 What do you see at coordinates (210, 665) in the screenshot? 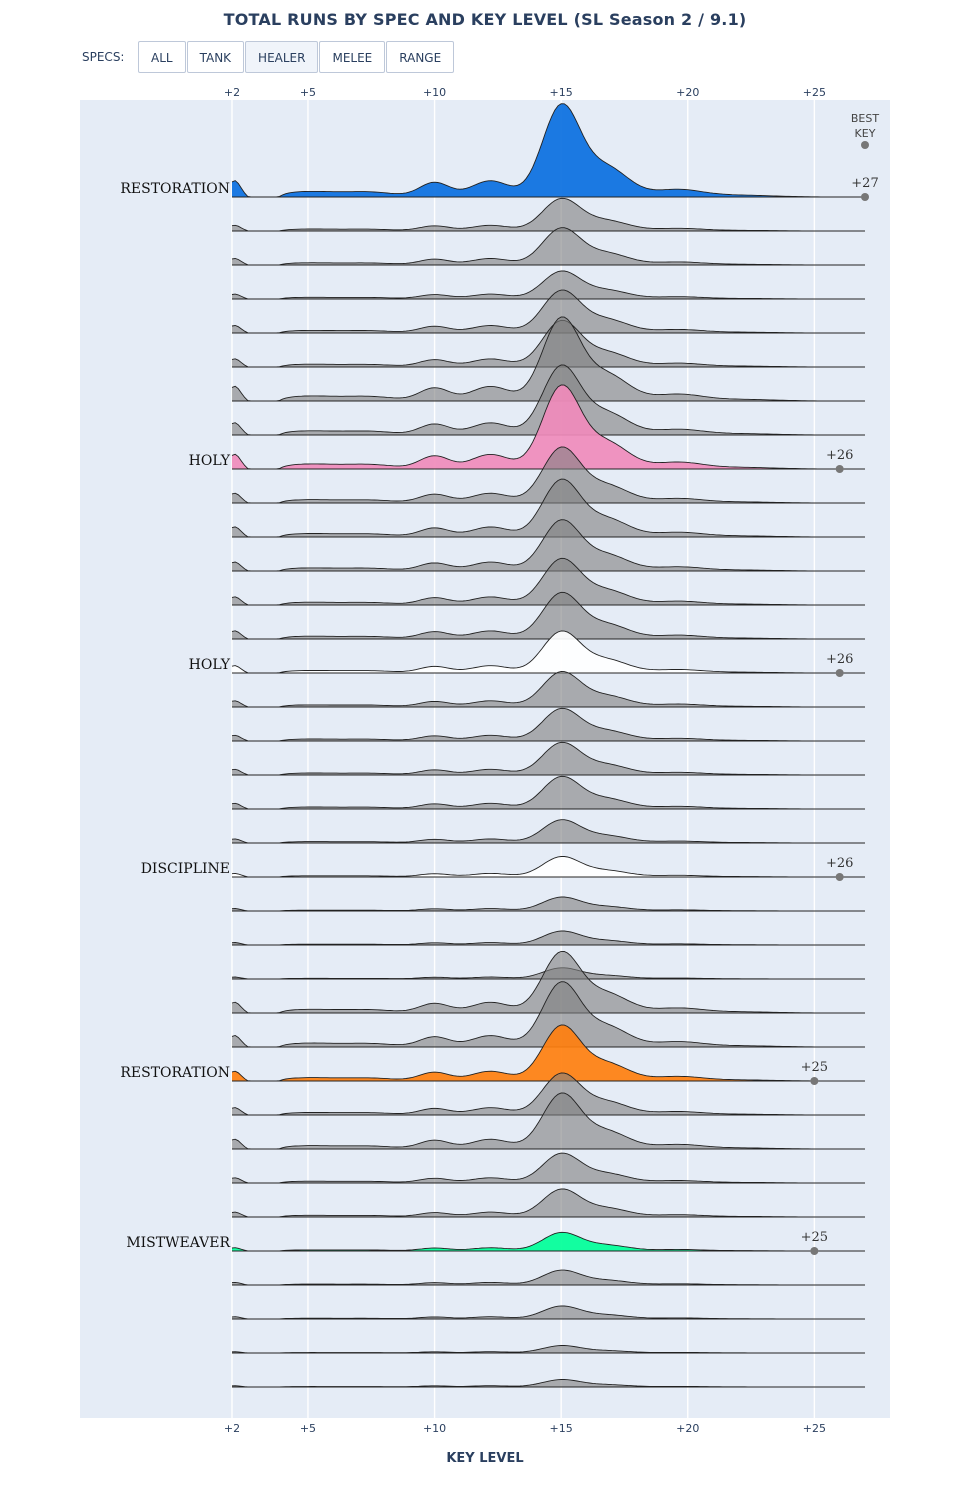
I see `spec-label-2: HOLY` at bounding box center [210, 665].